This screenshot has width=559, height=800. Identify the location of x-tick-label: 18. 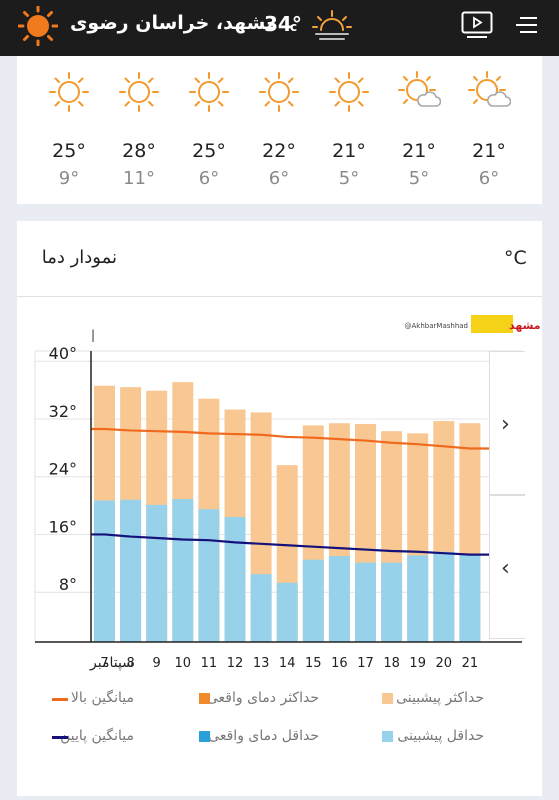
(391, 663).